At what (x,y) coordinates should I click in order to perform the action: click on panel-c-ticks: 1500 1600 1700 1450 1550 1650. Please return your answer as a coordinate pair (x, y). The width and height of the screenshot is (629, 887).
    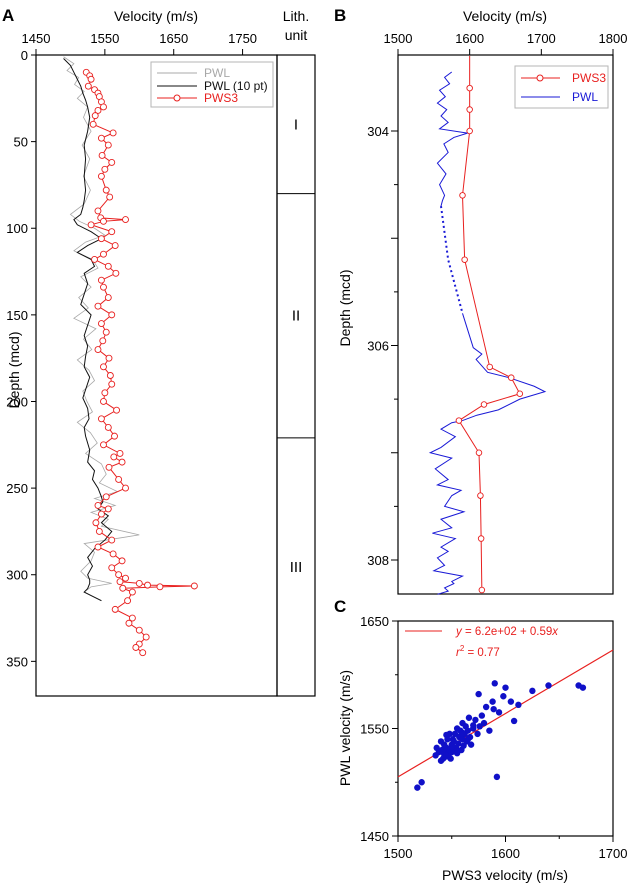
    Looking at the image, I should click on (493, 737).